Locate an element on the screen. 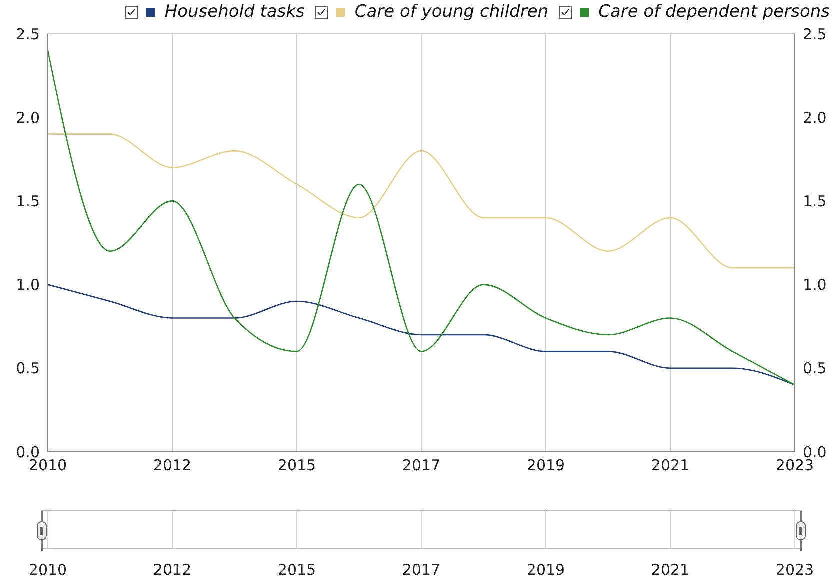 The image size is (834, 580). x-tick-label: 2019 is located at coordinates (546, 465).